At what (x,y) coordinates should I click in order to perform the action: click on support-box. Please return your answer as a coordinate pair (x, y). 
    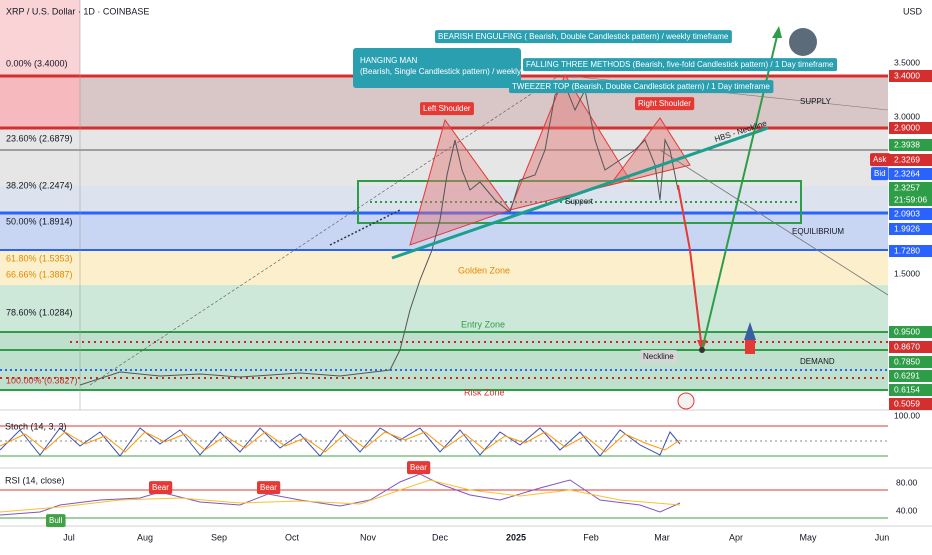
    Looking at the image, I should click on (579, 202).